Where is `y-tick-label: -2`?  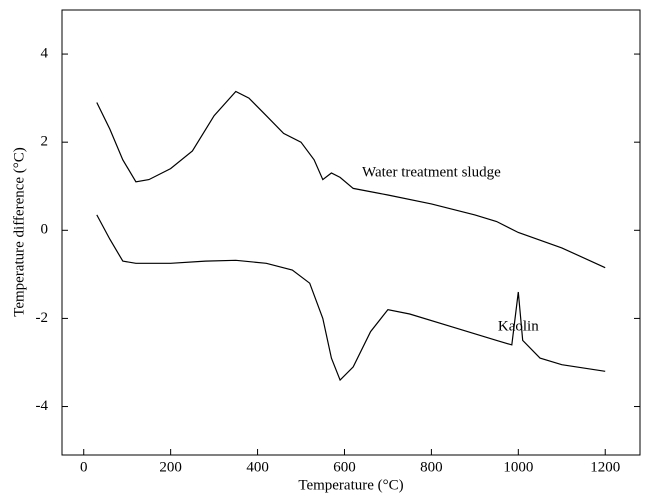 y-tick-label: -2 is located at coordinates (42, 318).